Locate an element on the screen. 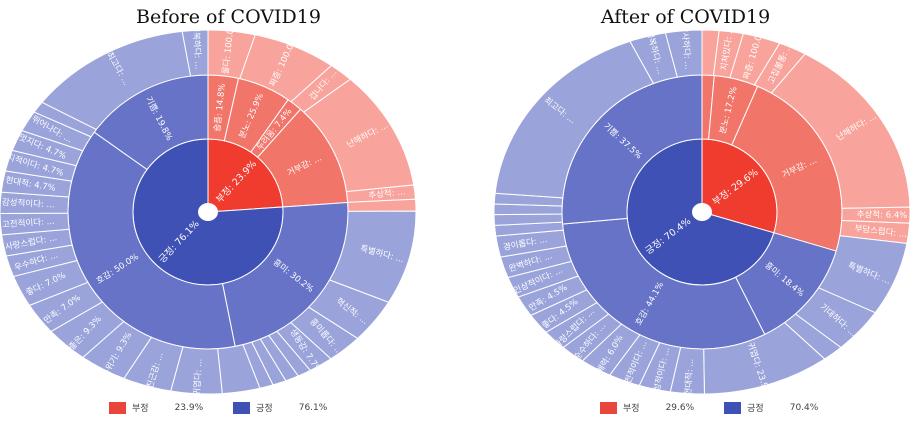  legend: 부정 23.9% 긍정 76.1% is located at coordinates (233, 407).